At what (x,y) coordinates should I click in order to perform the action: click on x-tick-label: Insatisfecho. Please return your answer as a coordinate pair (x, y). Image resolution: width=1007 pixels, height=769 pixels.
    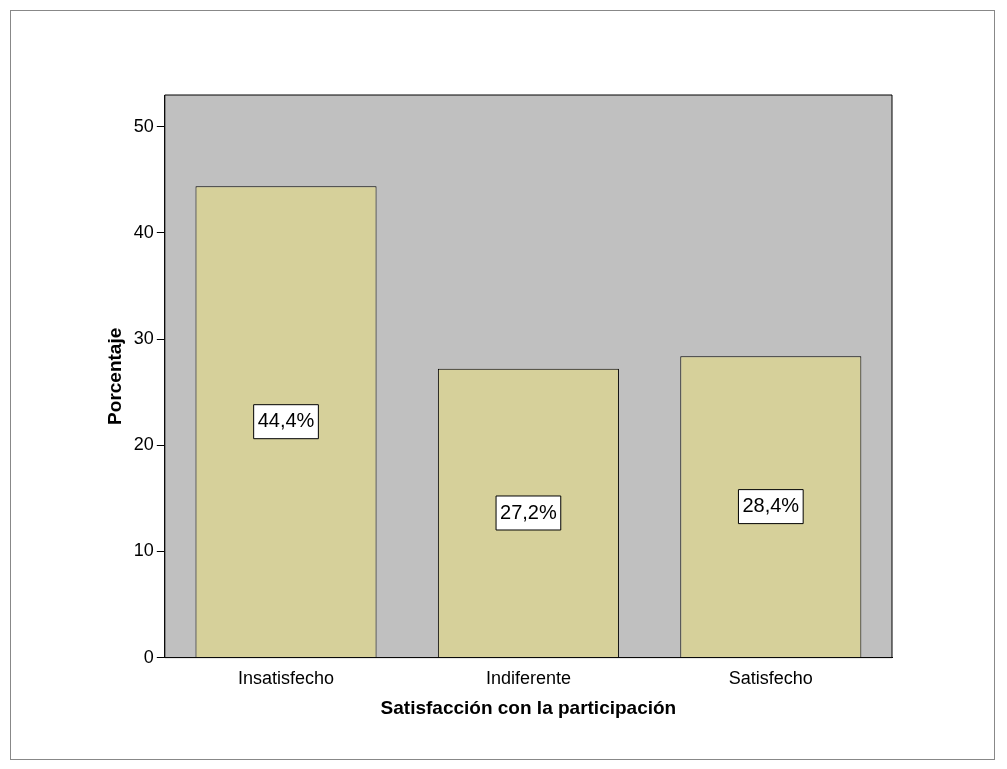
    Looking at the image, I should click on (286, 678).